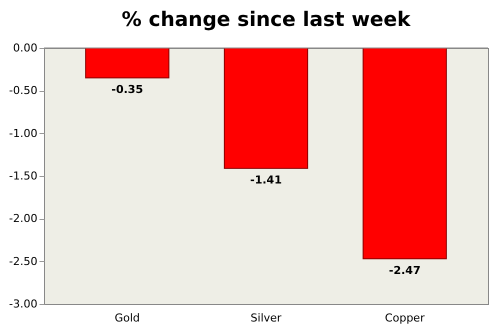 This screenshot has width=503, height=329. What do you see at coordinates (266, 179) in the screenshot?
I see `data-label: -1.41` at bounding box center [266, 179].